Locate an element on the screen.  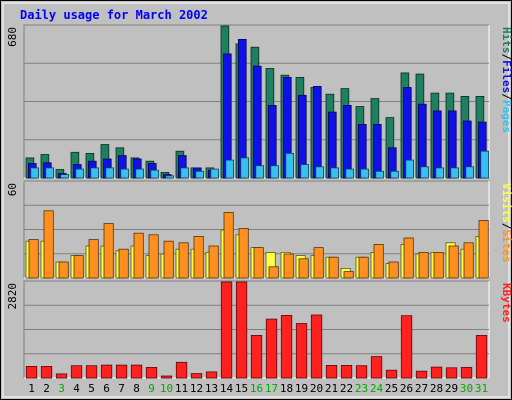
x-tick-label: 7 is located at coordinates (121, 388).